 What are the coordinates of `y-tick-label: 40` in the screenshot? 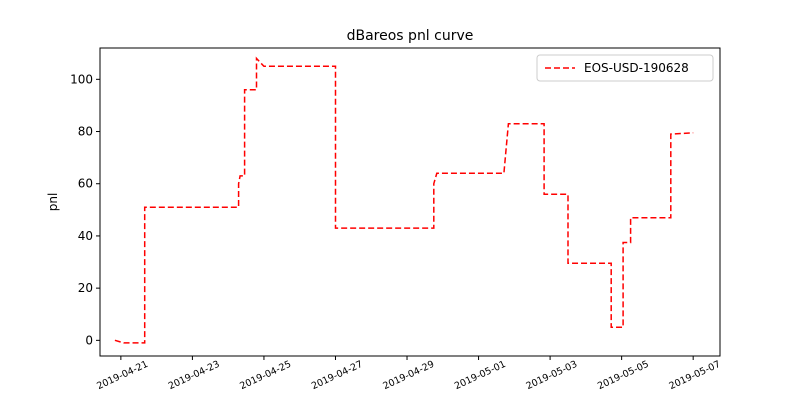 It's located at (85, 236).